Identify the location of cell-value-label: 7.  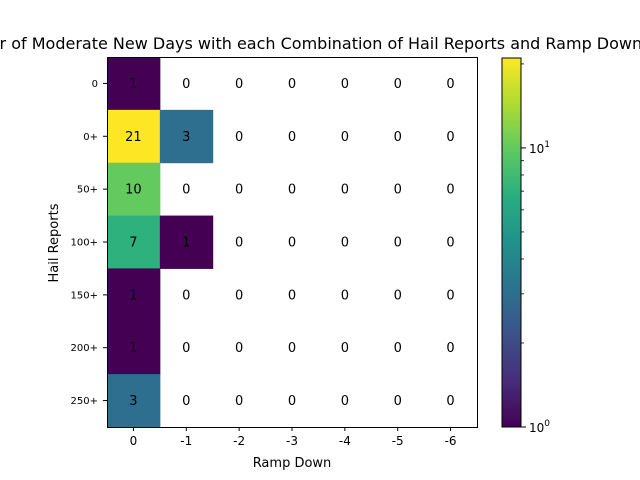
(133, 243).